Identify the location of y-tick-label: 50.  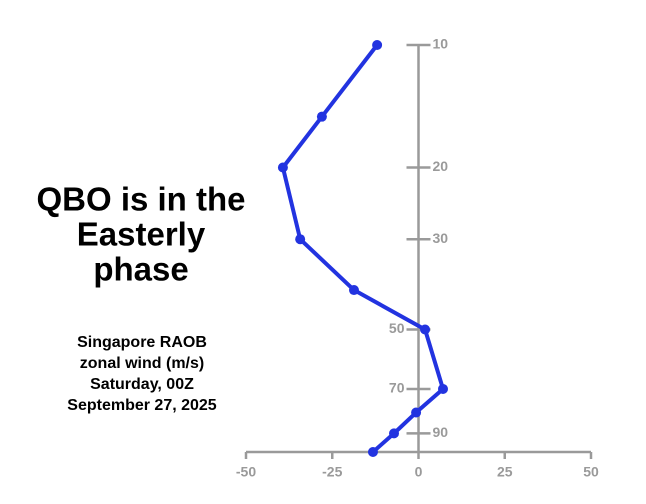
(397, 328).